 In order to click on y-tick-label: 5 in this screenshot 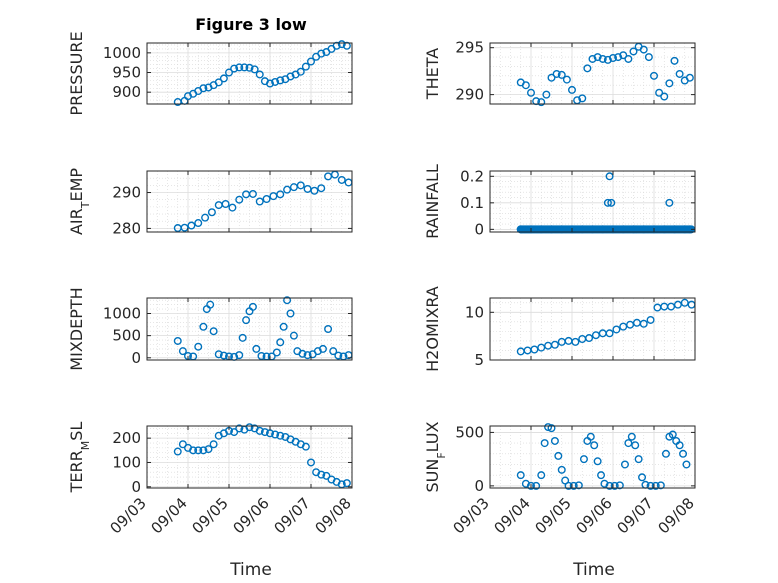, I will do `click(479, 360)`.